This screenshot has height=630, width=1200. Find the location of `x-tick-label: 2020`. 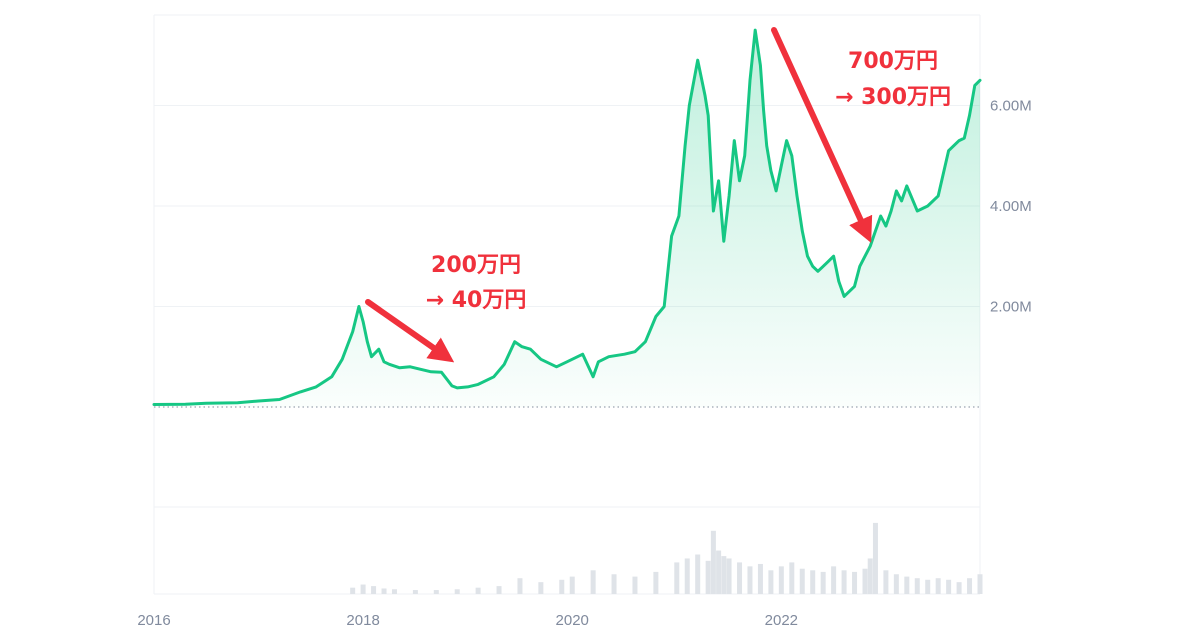

x-tick-label: 2020 is located at coordinates (572, 620).